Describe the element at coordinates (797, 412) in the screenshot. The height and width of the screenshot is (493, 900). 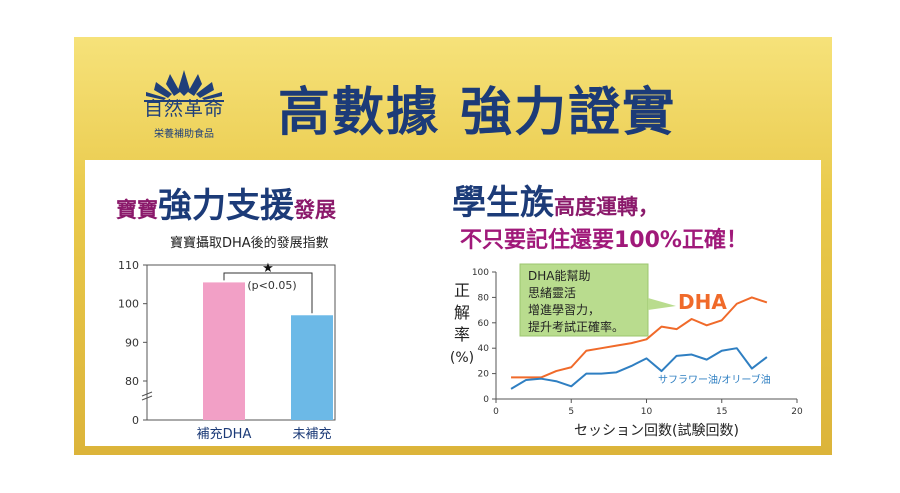
I see `line-xtick-label: 20` at that location.